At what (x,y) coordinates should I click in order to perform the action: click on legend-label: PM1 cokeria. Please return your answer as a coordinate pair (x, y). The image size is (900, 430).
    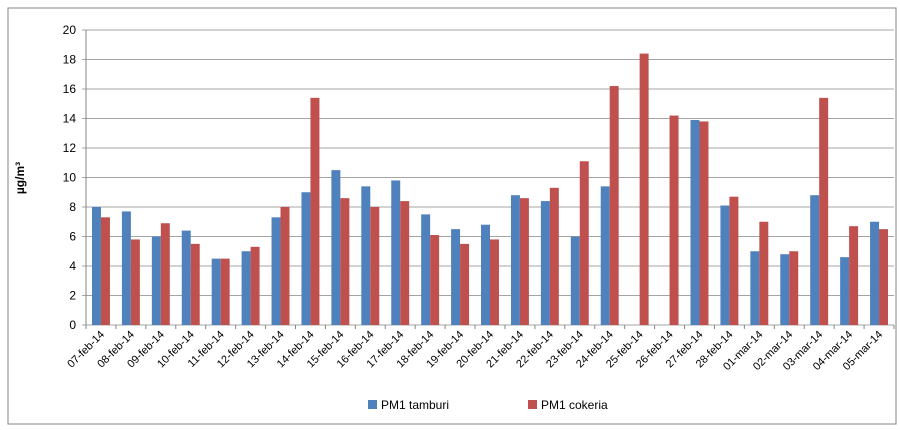
    Looking at the image, I should click on (574, 405).